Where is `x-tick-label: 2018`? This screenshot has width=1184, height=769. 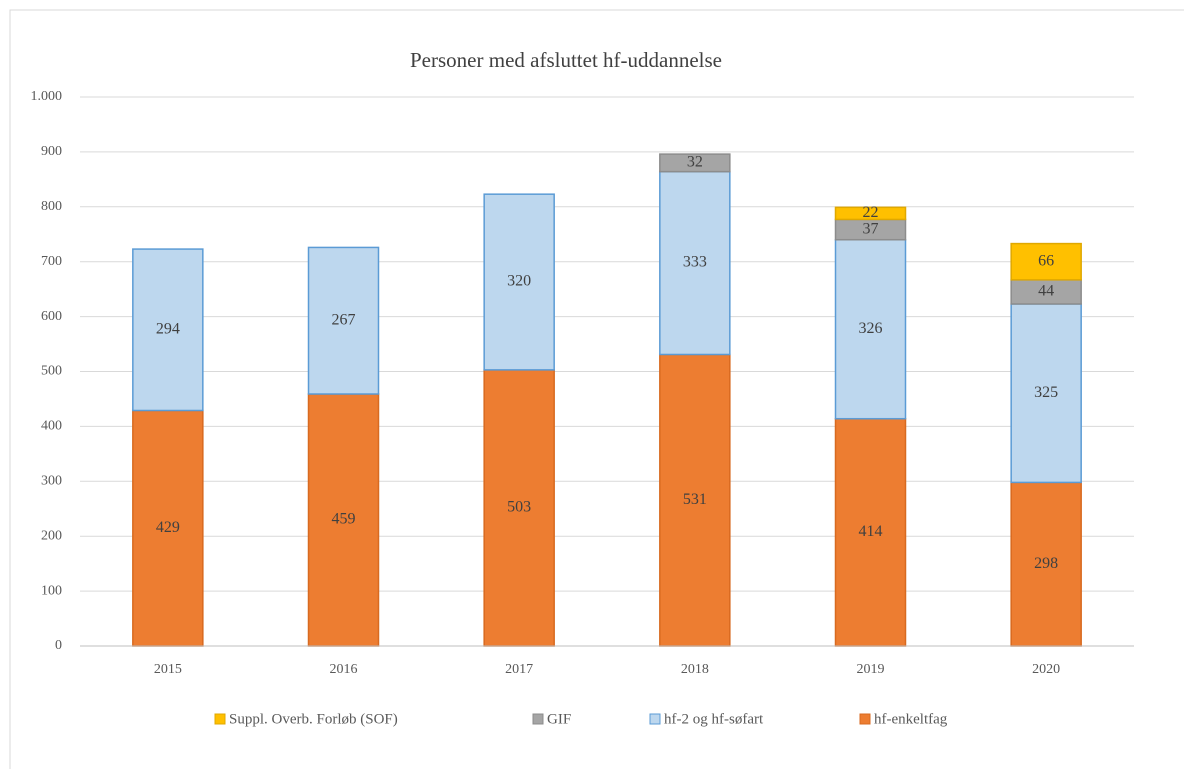
x-tick-label: 2018 is located at coordinates (695, 669).